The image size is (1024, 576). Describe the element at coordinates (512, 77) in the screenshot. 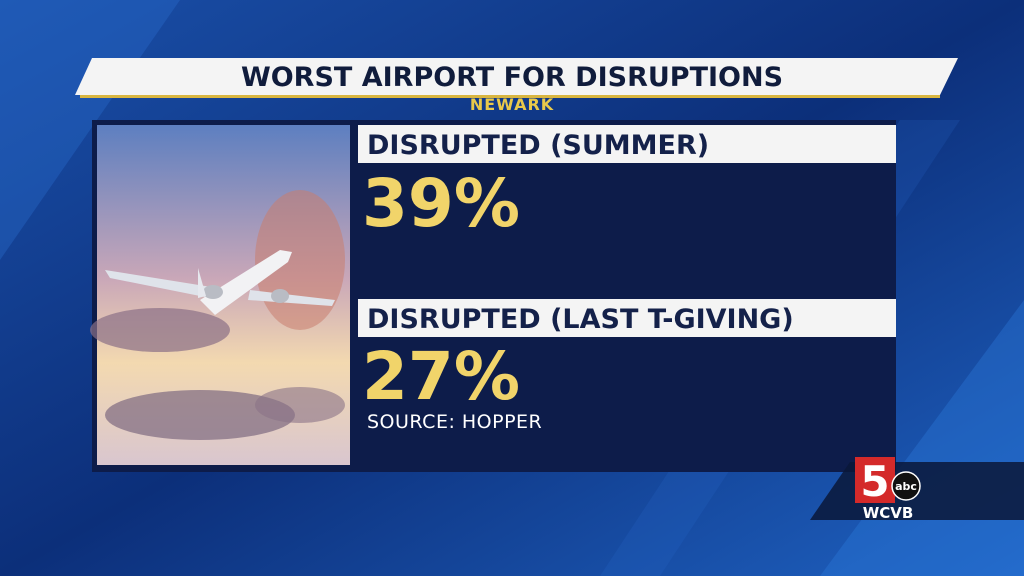

I see `title: WORST AIRPORT FOR DISRUPTIONS` at that location.